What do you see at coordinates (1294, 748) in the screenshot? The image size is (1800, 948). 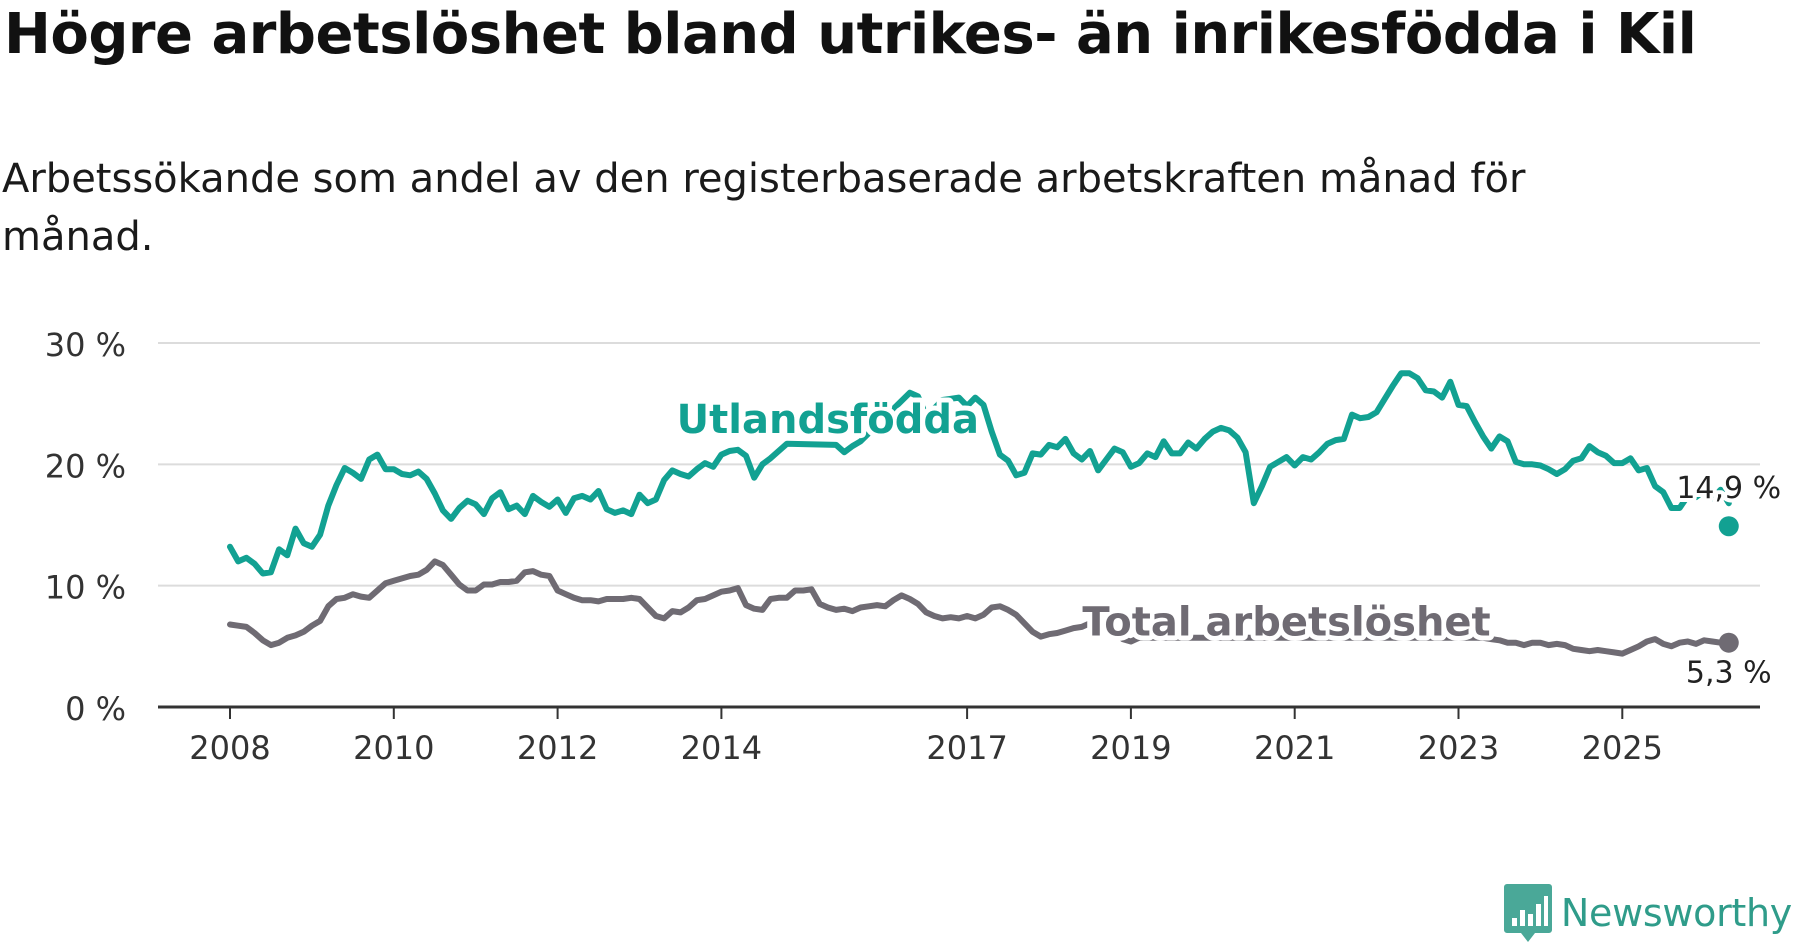 I see `x-tick-label: 2021` at bounding box center [1294, 748].